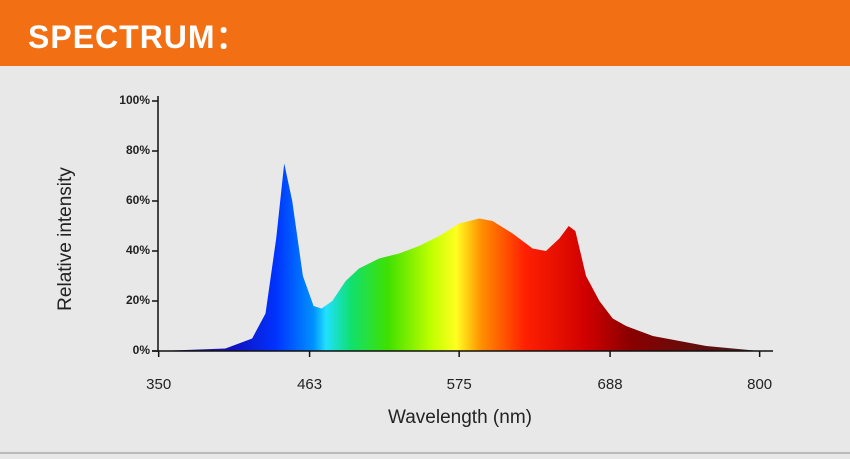 This screenshot has width=850, height=459. I want to click on y-tick-label: 0%, so click(142, 350).